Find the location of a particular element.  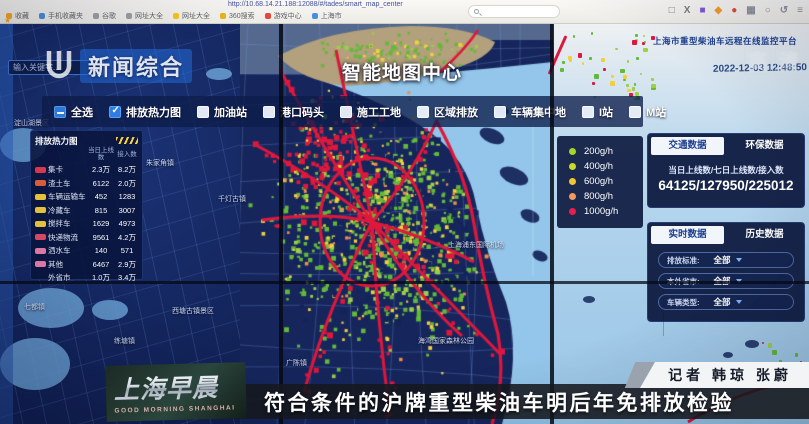

browser-search-box is located at coordinates (514, 11).